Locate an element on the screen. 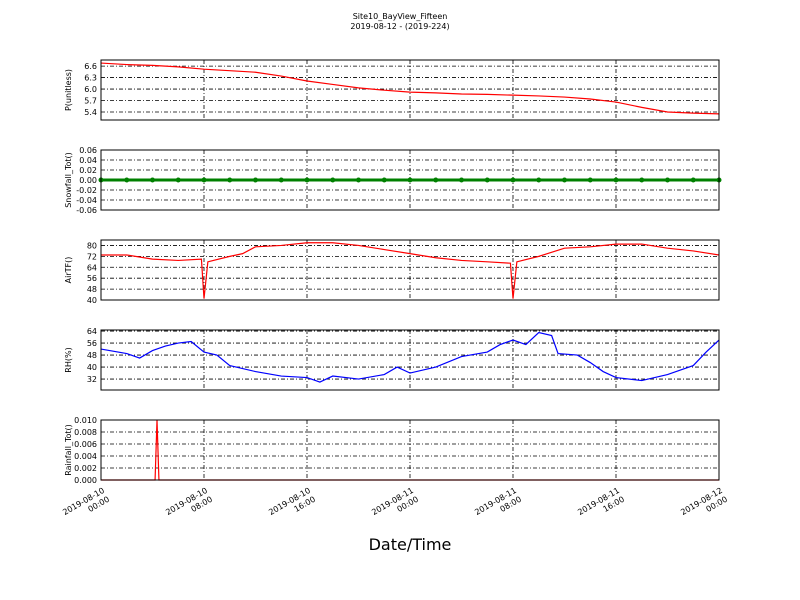 The image size is (800, 600). y-tick-label: -0.04 is located at coordinates (86, 200).